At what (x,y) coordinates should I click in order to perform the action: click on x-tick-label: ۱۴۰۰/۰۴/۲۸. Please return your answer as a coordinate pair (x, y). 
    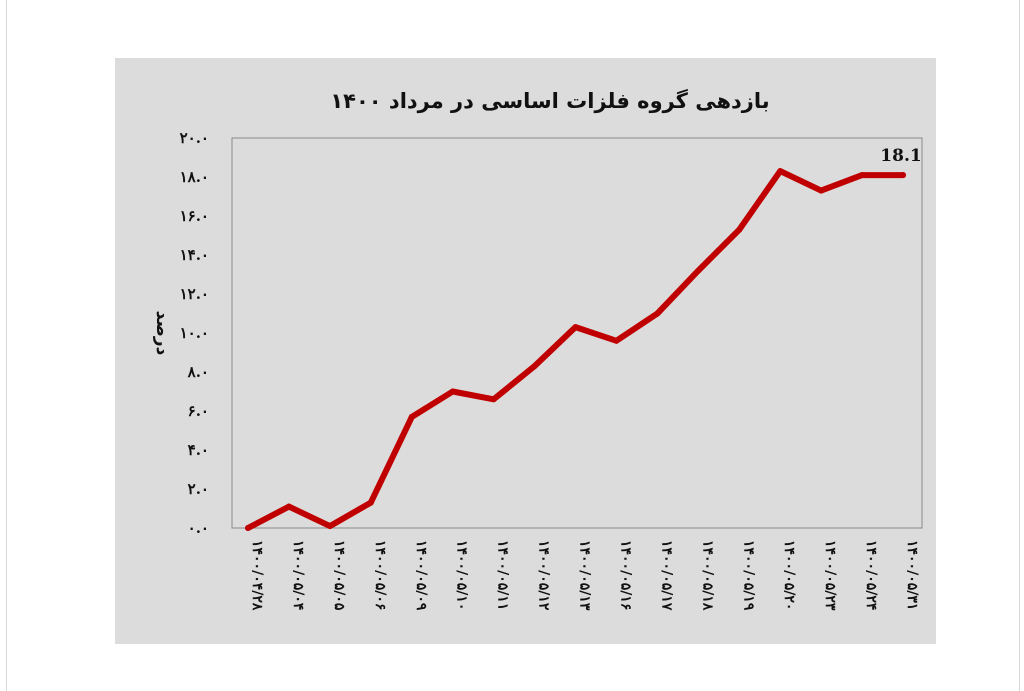
    Looking at the image, I should click on (257, 575).